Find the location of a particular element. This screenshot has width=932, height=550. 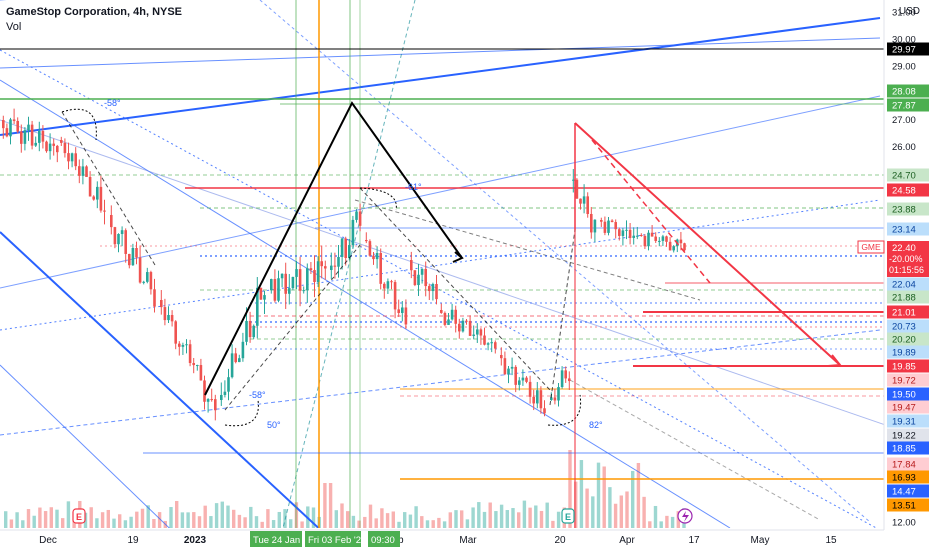

x-tick-label: May is located at coordinates (760, 540).